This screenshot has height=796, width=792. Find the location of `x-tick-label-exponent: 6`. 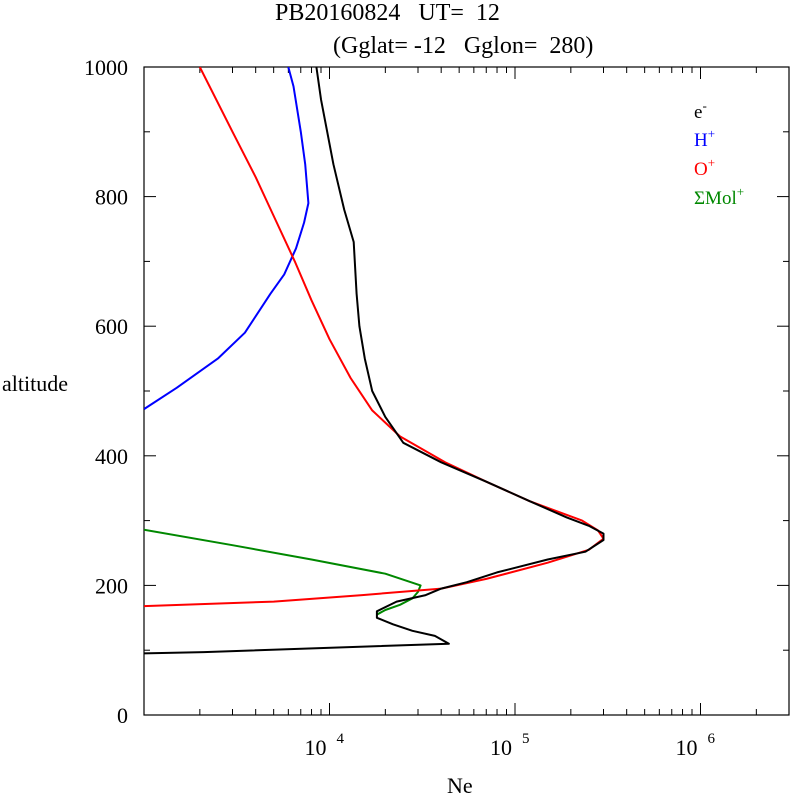

x-tick-label-exponent: 6 is located at coordinates (711, 739).